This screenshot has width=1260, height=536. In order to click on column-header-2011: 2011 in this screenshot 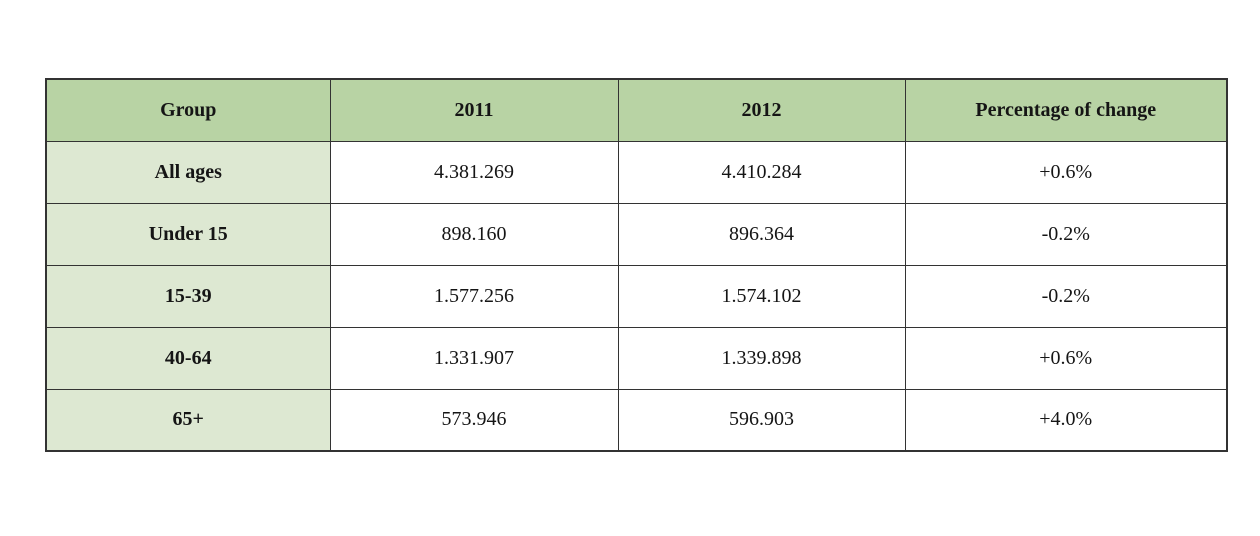, I will do `click(474, 110)`.